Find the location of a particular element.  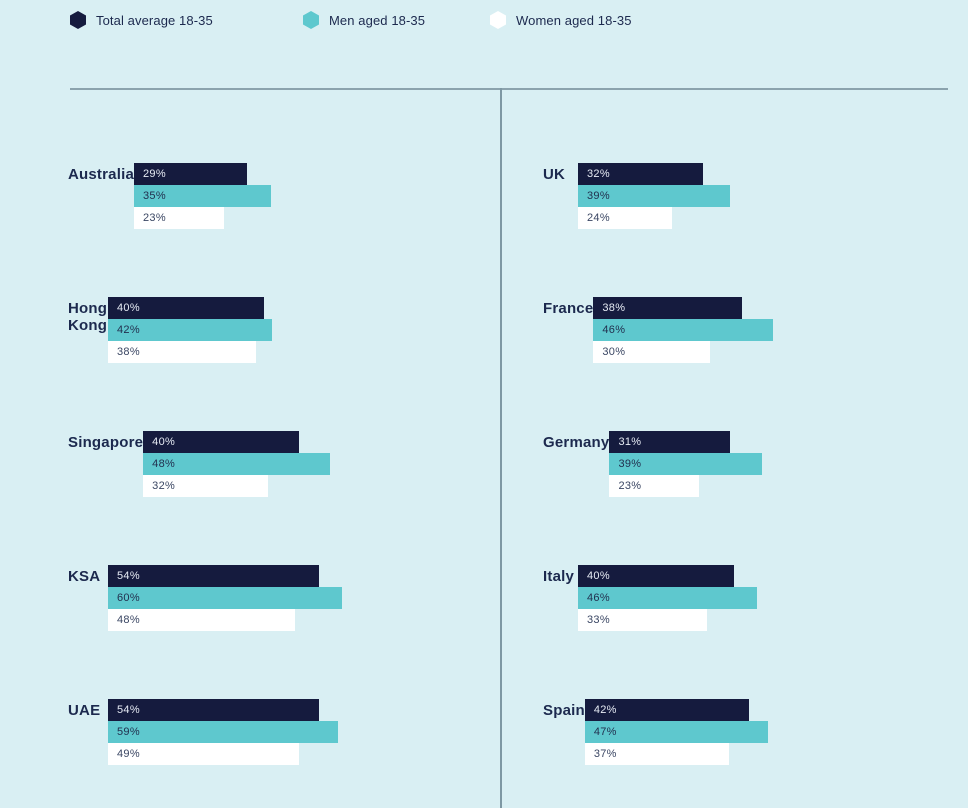

men-bar: 42% is located at coordinates (190, 330).